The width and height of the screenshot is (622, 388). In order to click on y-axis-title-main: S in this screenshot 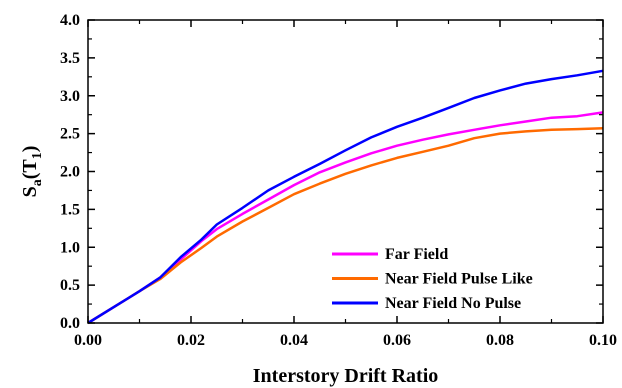, I will do `click(30, 191)`.